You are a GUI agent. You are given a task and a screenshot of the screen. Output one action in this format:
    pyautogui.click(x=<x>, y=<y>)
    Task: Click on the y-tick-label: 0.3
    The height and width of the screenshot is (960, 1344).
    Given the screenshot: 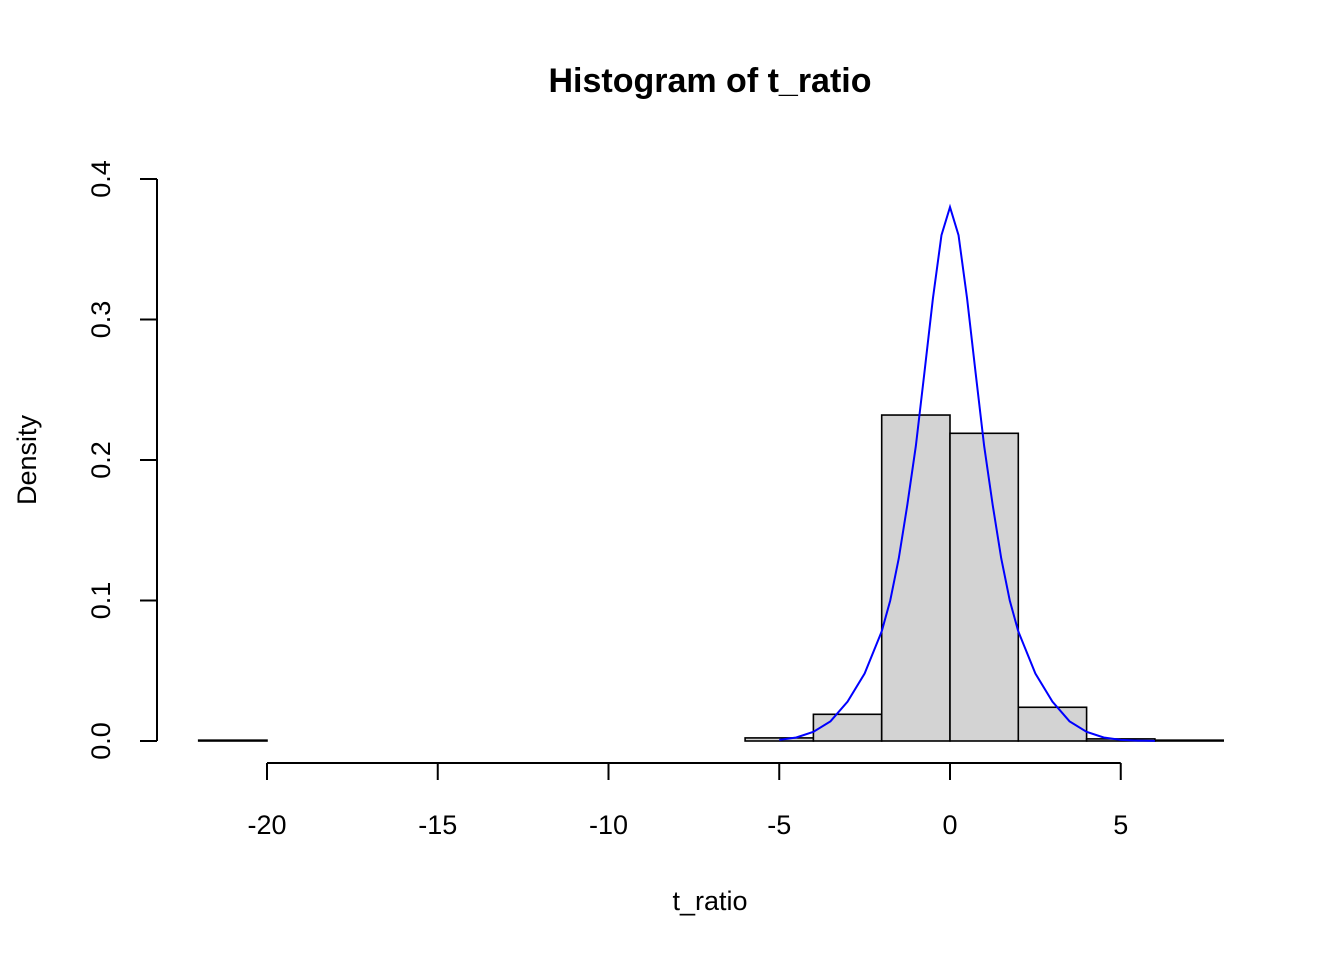 What is the action you would take?
    pyautogui.click(x=101, y=320)
    